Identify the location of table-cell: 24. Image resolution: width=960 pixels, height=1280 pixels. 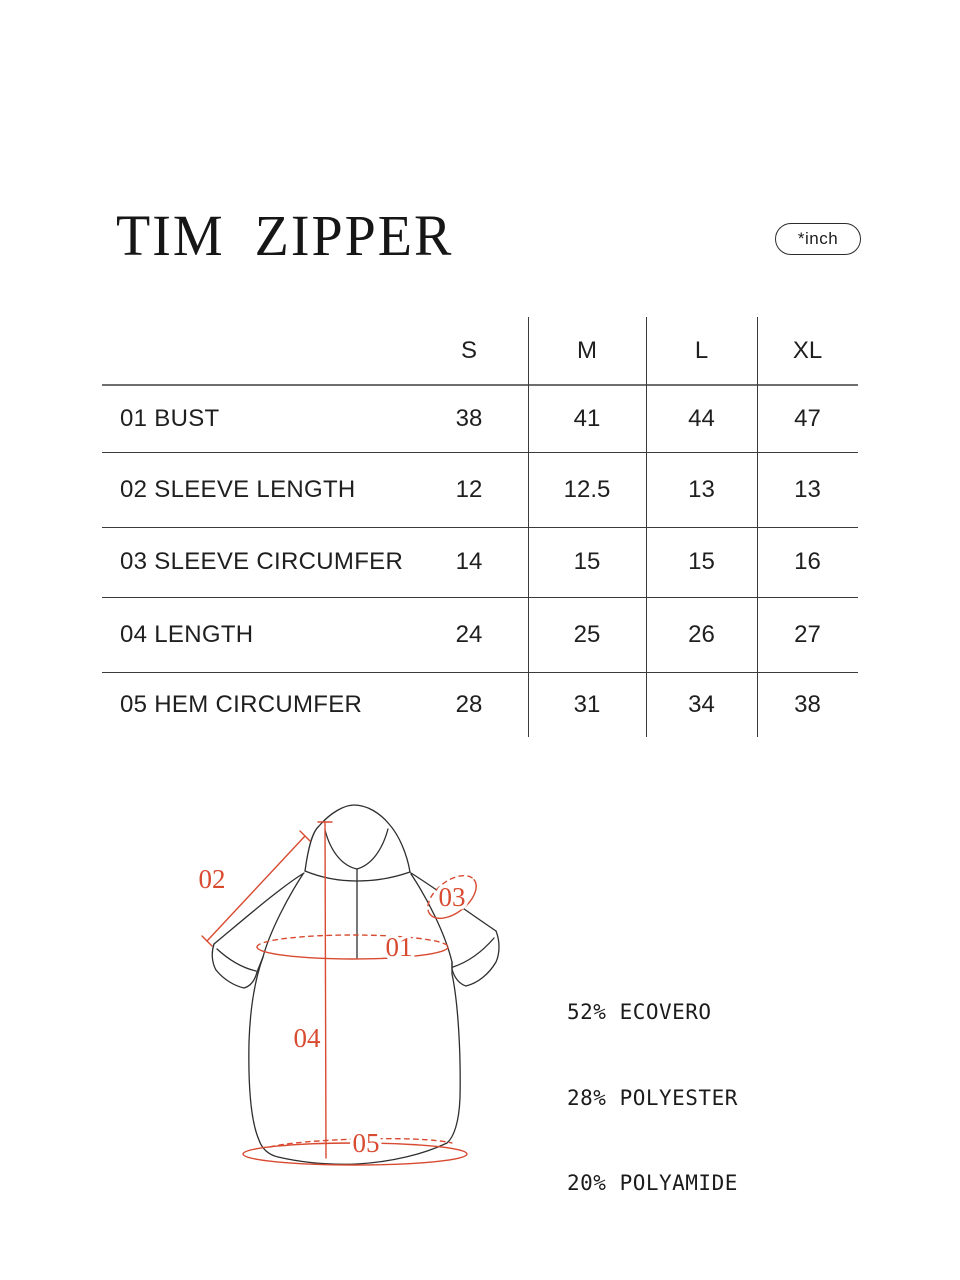
(469, 634).